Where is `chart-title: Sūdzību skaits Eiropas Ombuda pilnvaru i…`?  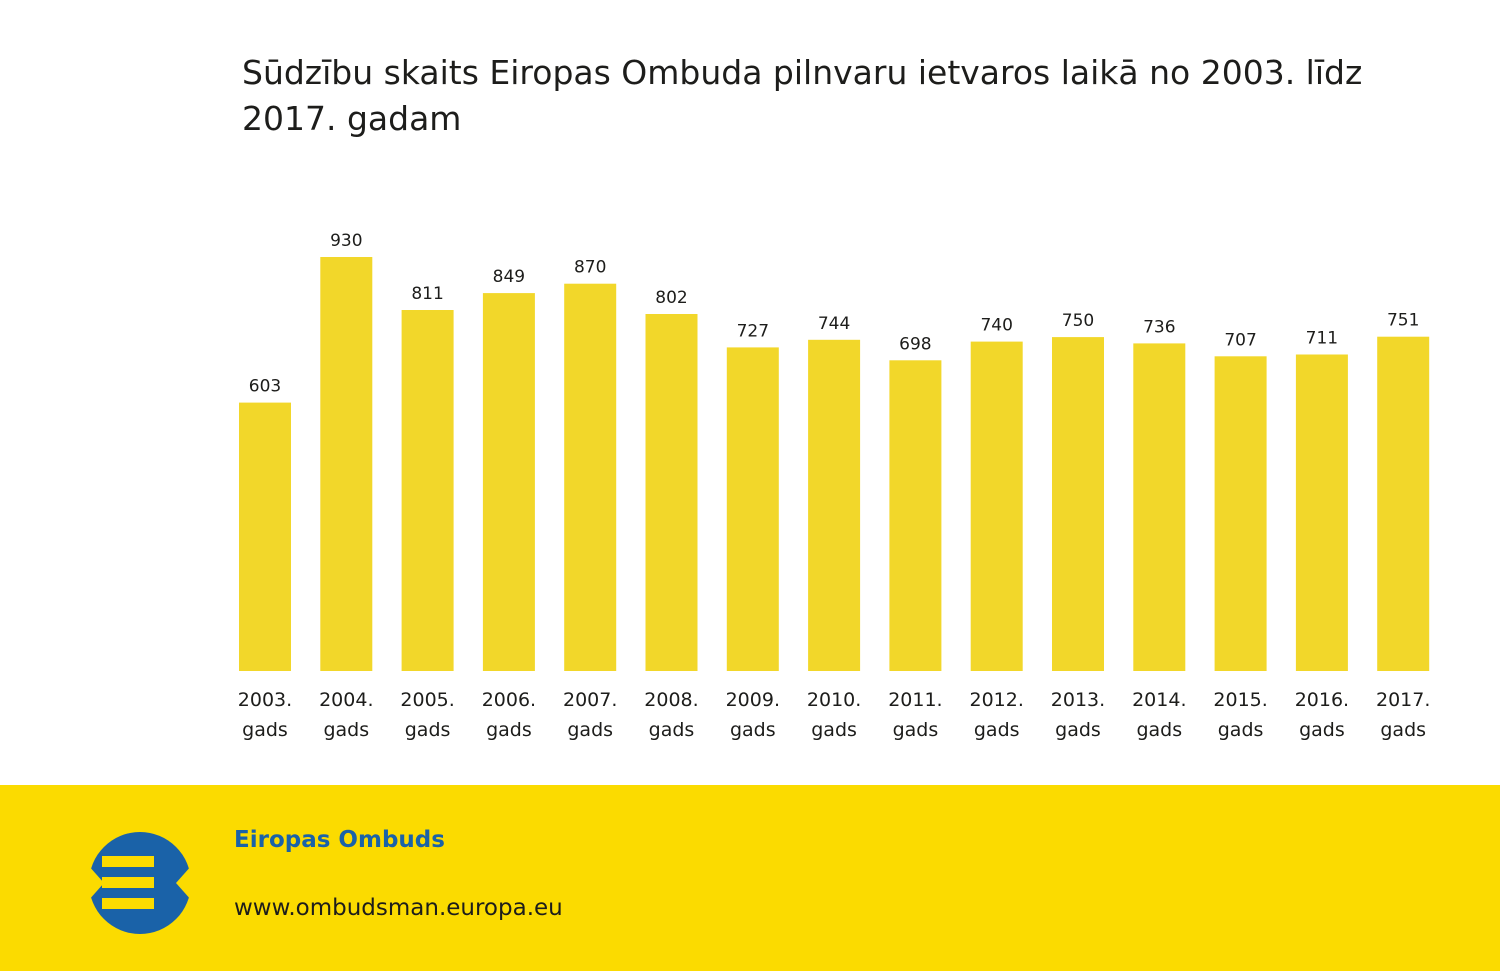 chart-title: Sūdzību skaits Eiropas Ombuda pilnvaru i… is located at coordinates (802, 95).